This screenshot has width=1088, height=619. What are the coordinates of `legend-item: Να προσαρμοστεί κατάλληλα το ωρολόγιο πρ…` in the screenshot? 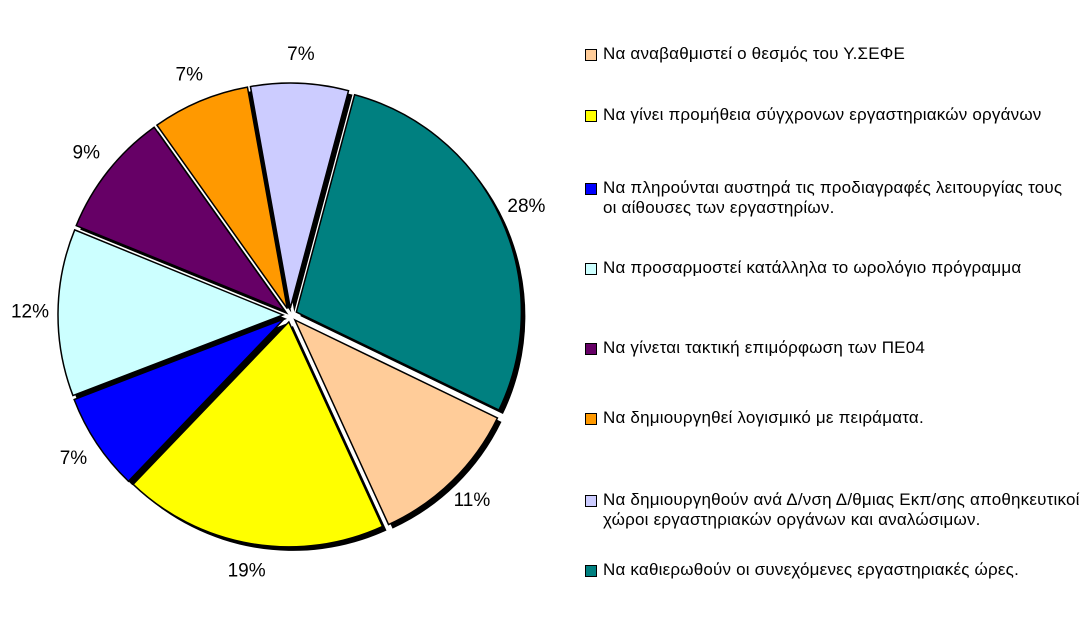 It's located at (832, 268).